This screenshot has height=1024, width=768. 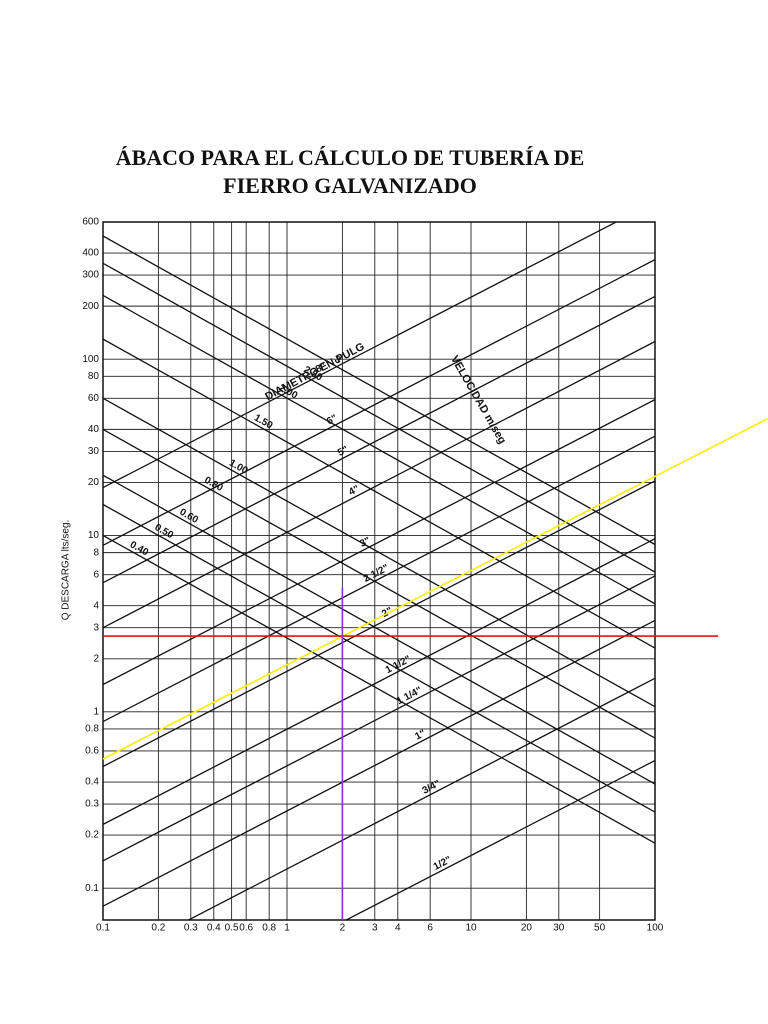 What do you see at coordinates (96, 605) in the screenshot?
I see `y-tick-label: 4` at bounding box center [96, 605].